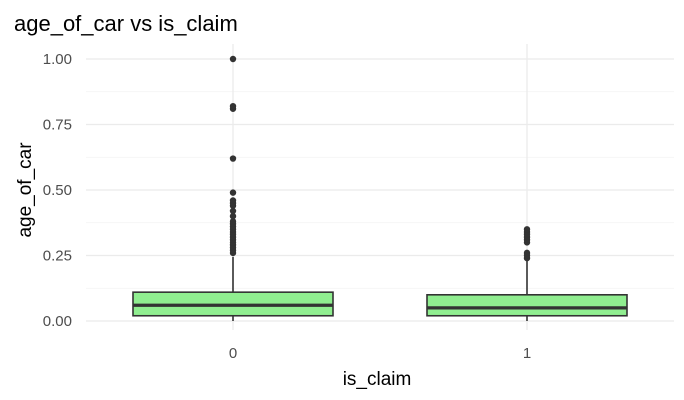  What do you see at coordinates (527, 305) in the screenshot?
I see `box-iqr` at bounding box center [527, 305].